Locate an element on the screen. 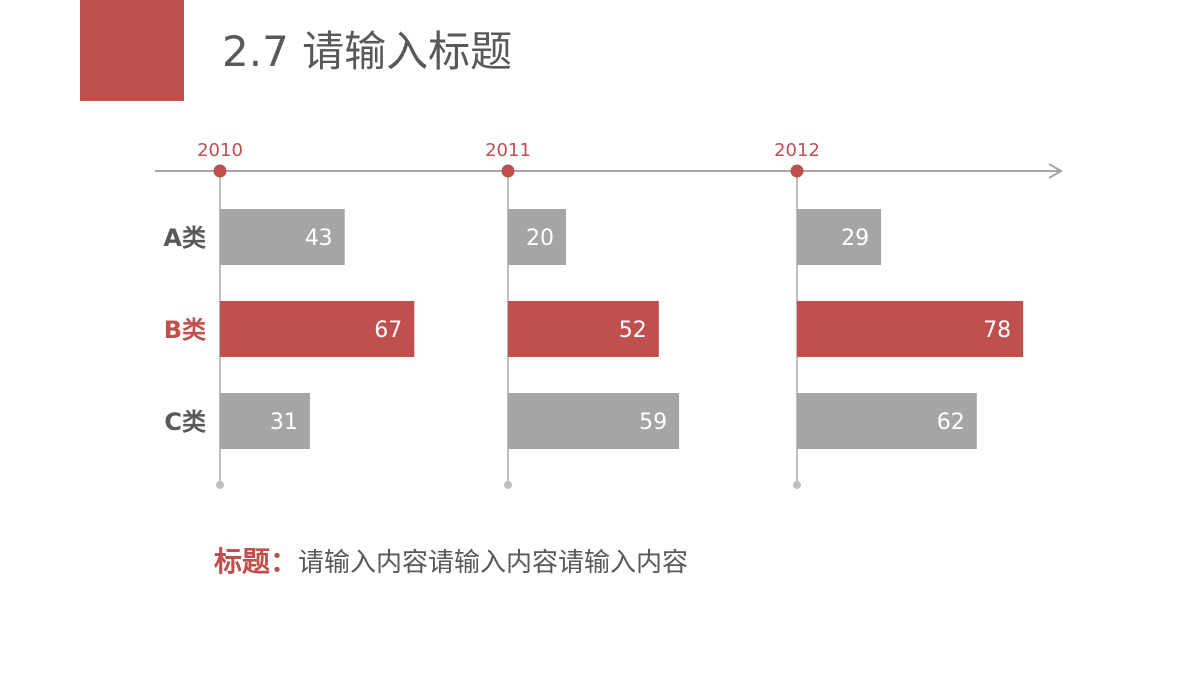  bar-value-label: 59 is located at coordinates (653, 422).